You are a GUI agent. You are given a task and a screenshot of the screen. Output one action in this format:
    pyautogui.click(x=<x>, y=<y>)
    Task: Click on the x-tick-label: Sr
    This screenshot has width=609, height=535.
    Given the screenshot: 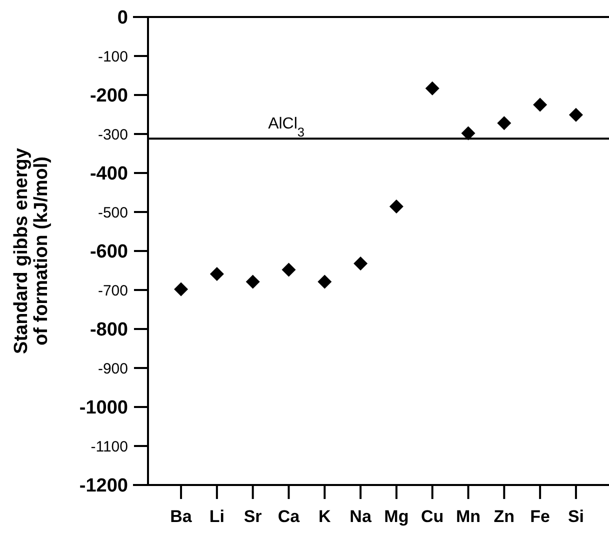 What is the action you would take?
    pyautogui.click(x=253, y=516)
    